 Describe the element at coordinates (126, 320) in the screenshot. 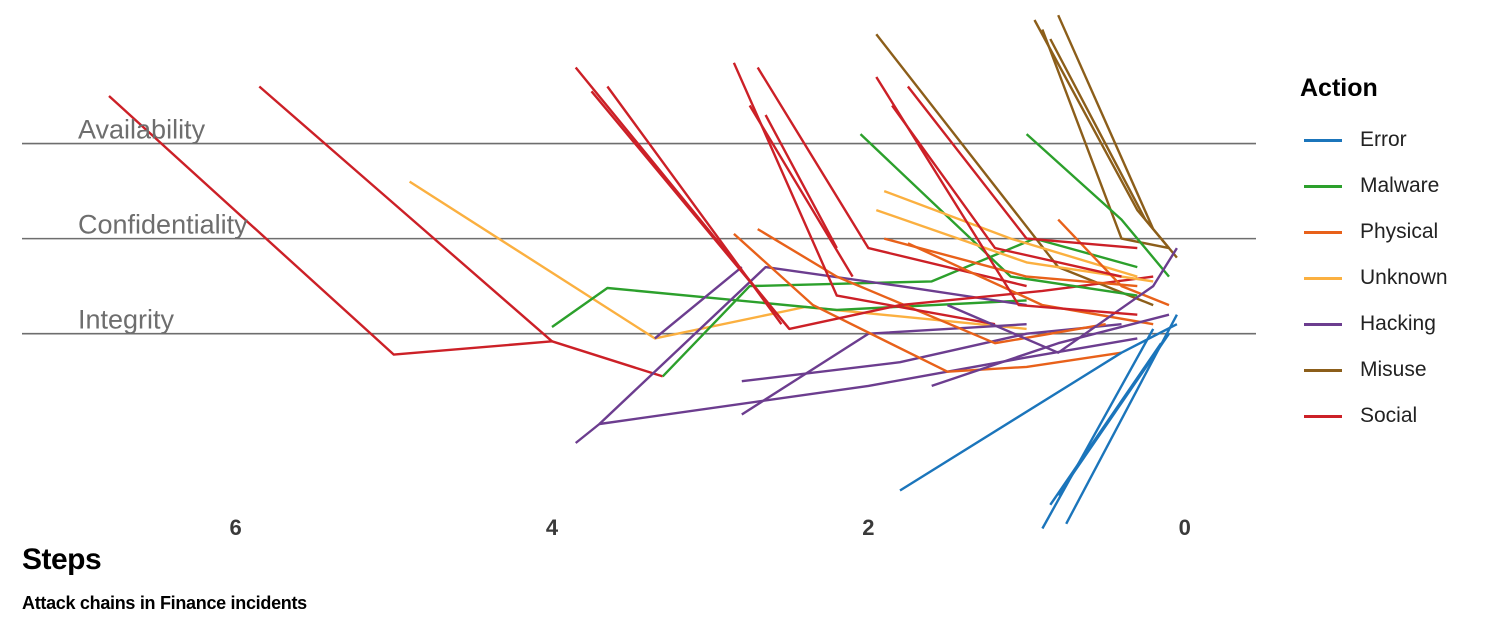

I see `level-label-integrity: Integrity` at that location.